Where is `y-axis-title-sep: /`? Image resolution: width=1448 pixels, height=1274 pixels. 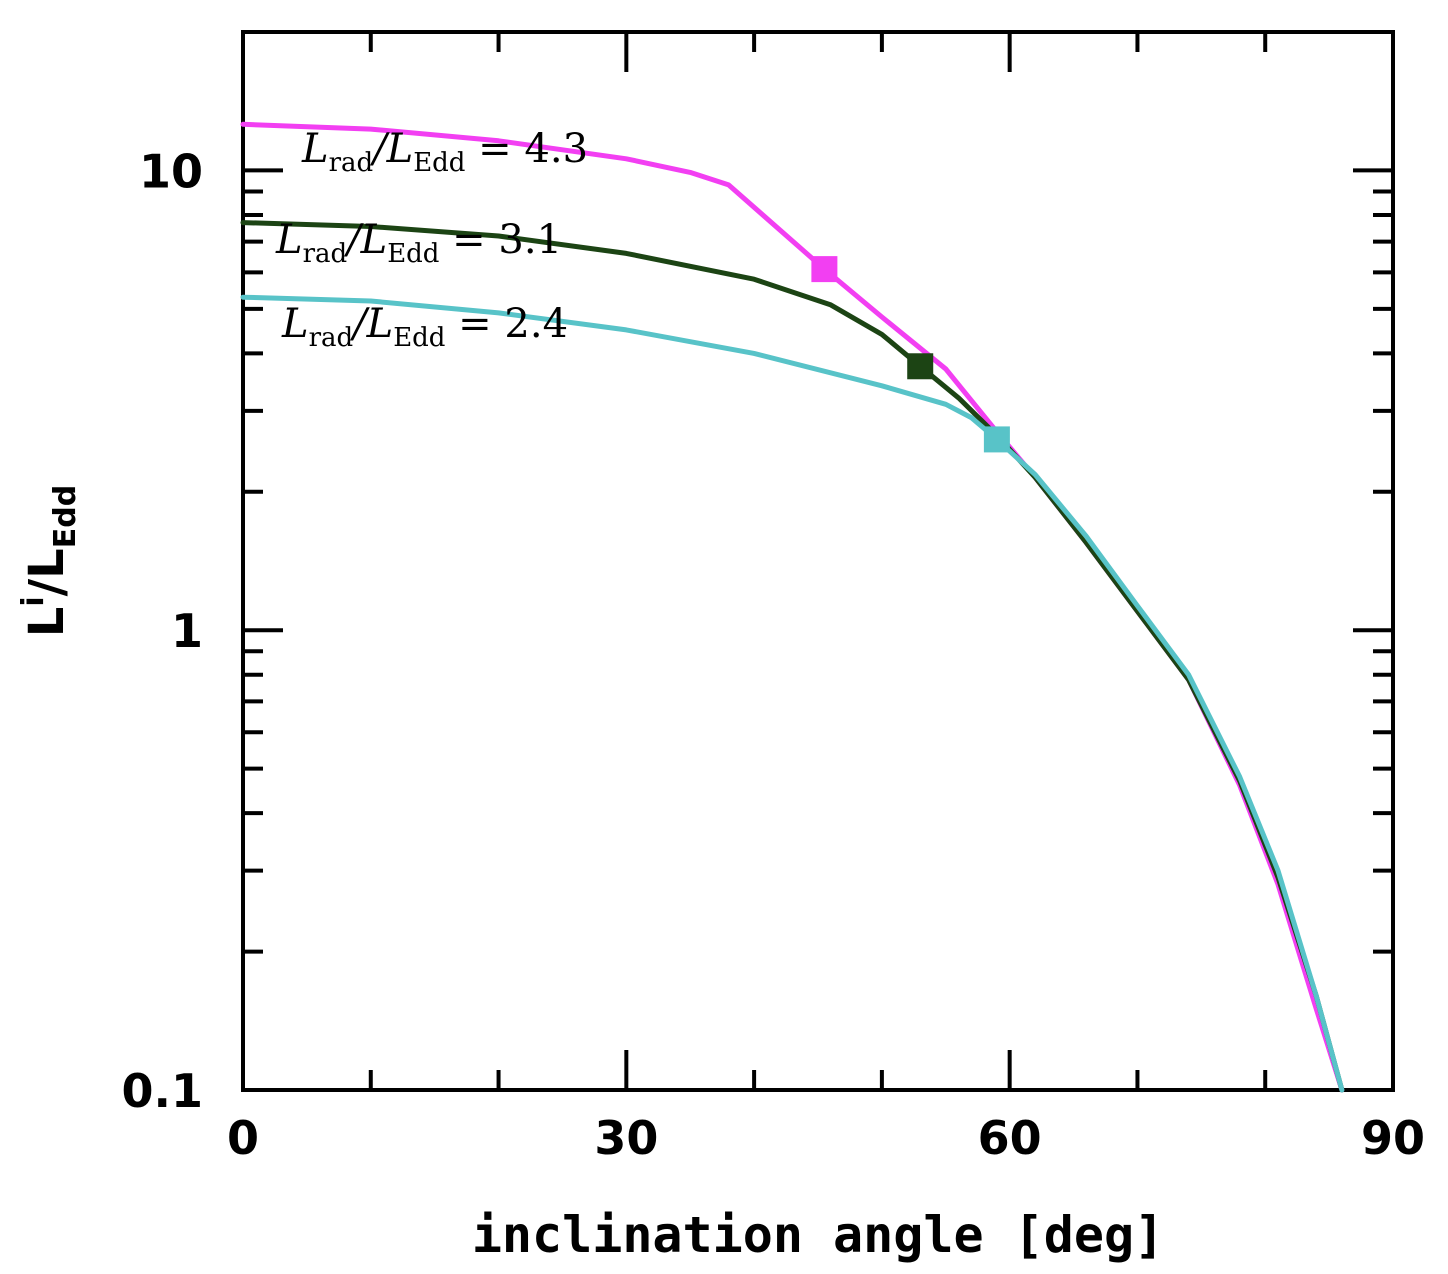 y-axis-title-sep: / is located at coordinates (47, 587).